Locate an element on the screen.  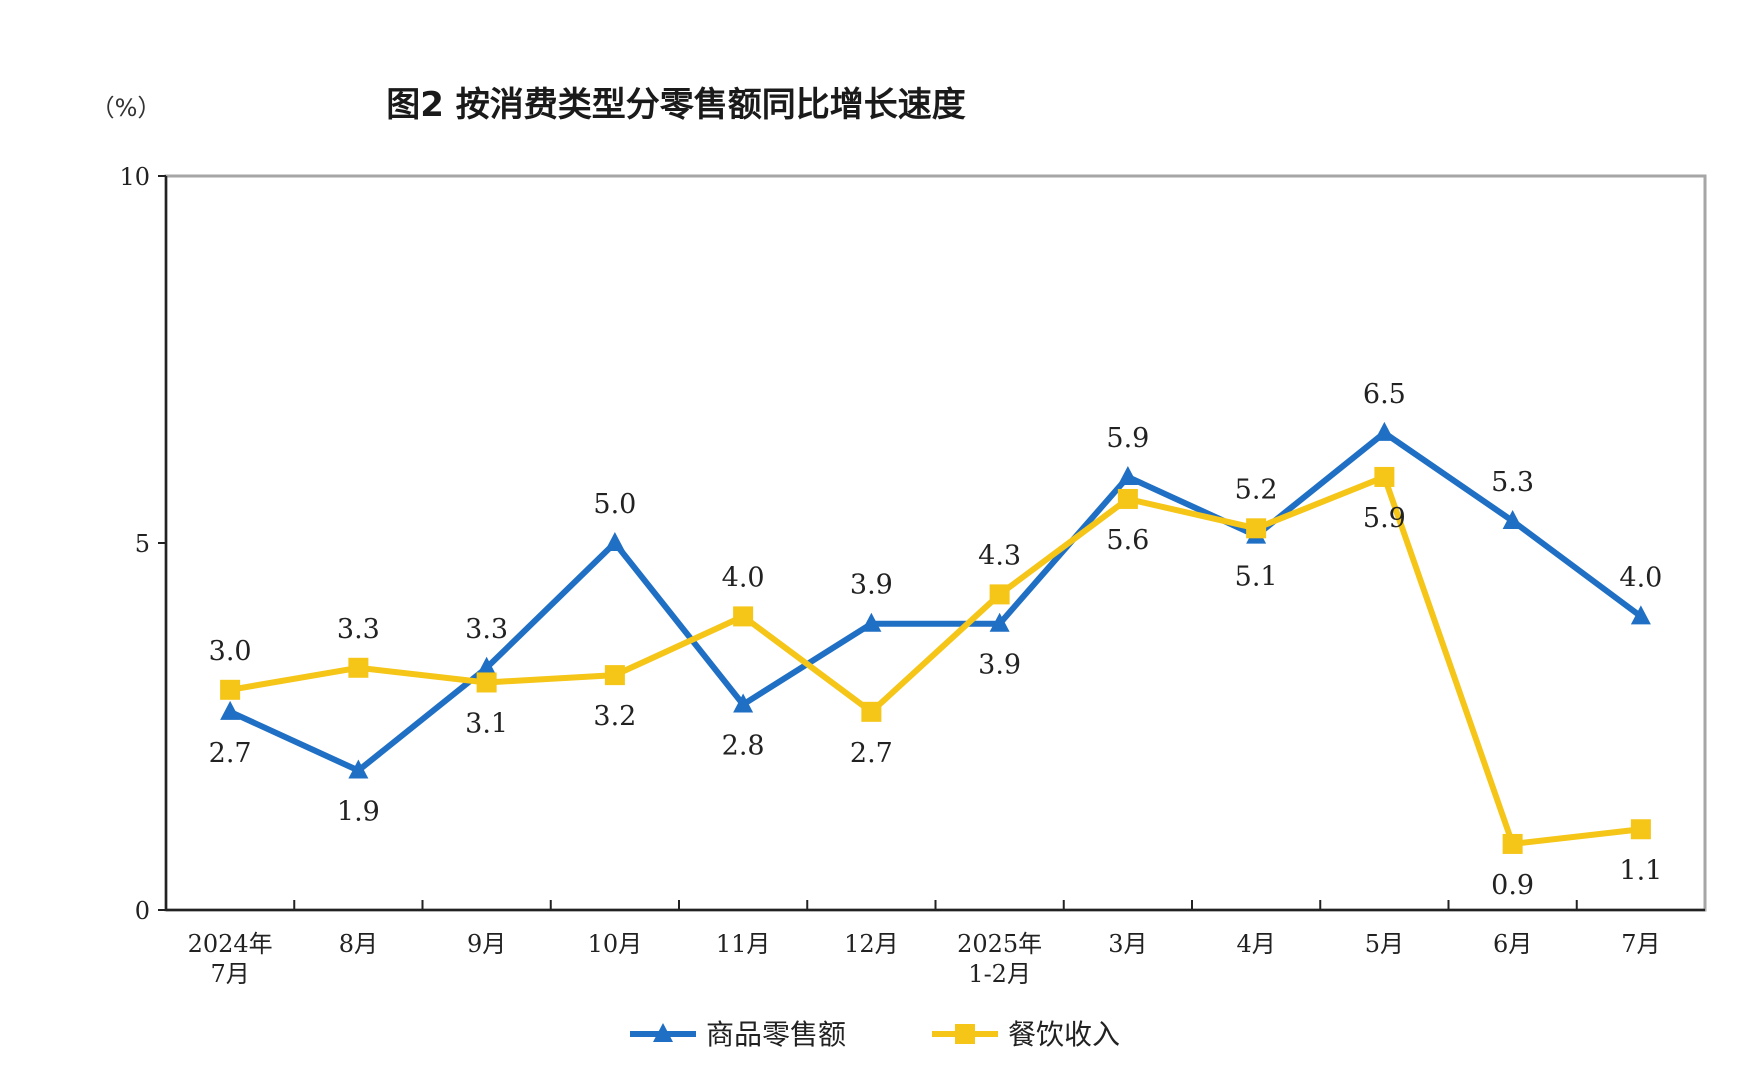
y-axis-unit-label: （%） is located at coordinates (126, 108).